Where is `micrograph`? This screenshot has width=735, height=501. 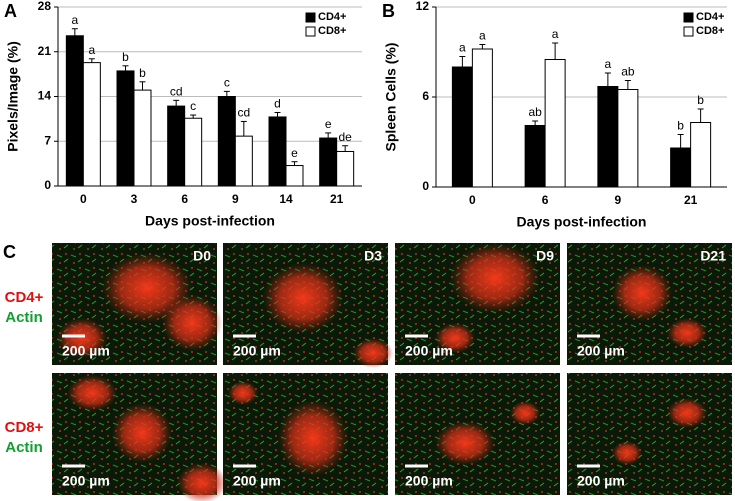
micrograph is located at coordinates (649, 434).